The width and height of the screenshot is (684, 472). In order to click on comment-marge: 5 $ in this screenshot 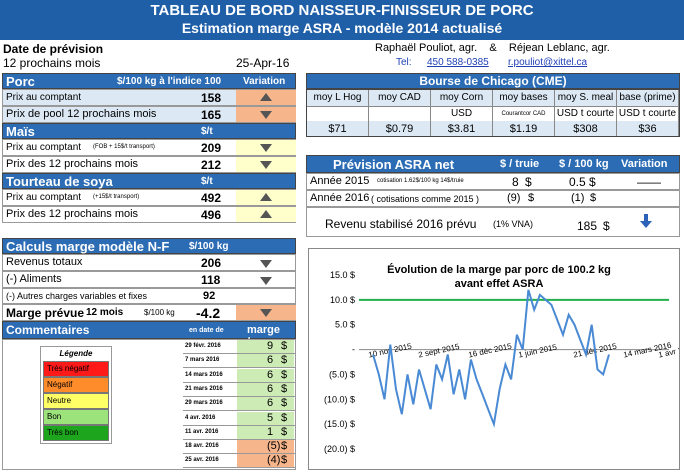, I will do `click(265, 418)`.